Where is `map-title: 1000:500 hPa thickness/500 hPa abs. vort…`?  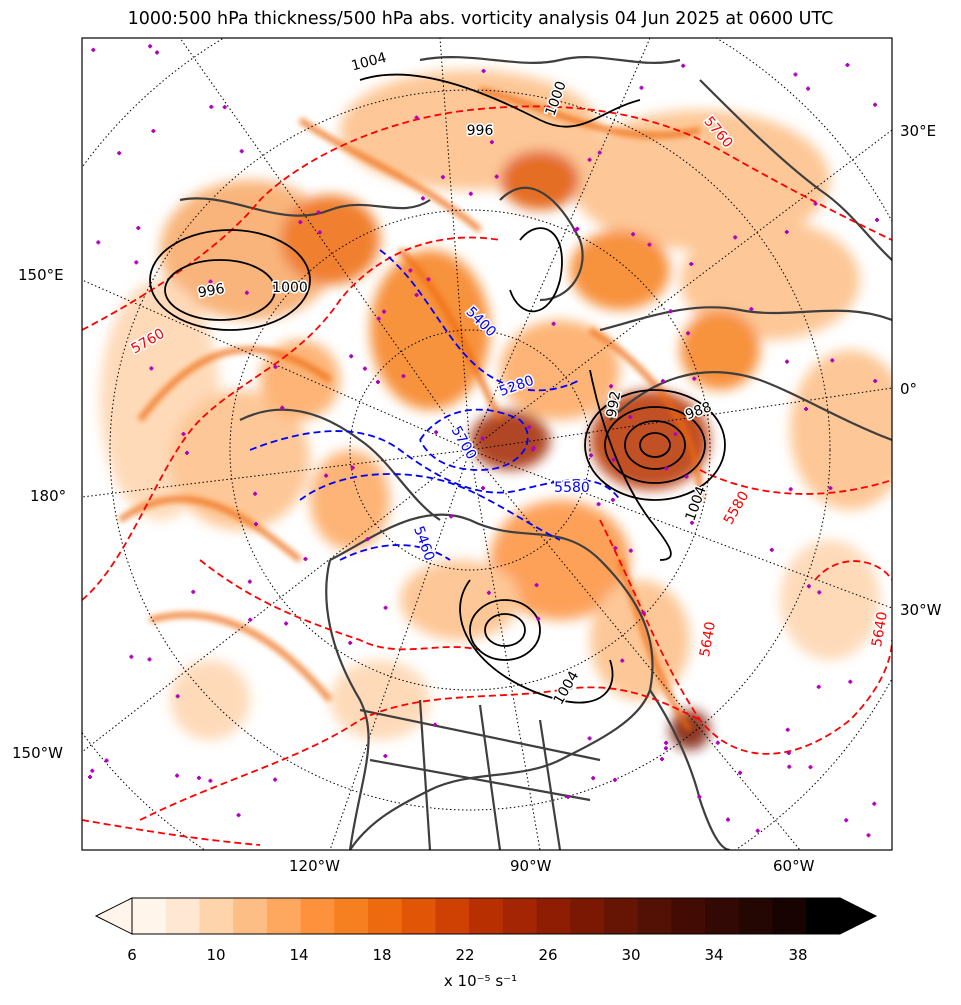 map-title: 1000:500 hPa thickness/500 hPa abs. vort… is located at coordinates (480, 19).